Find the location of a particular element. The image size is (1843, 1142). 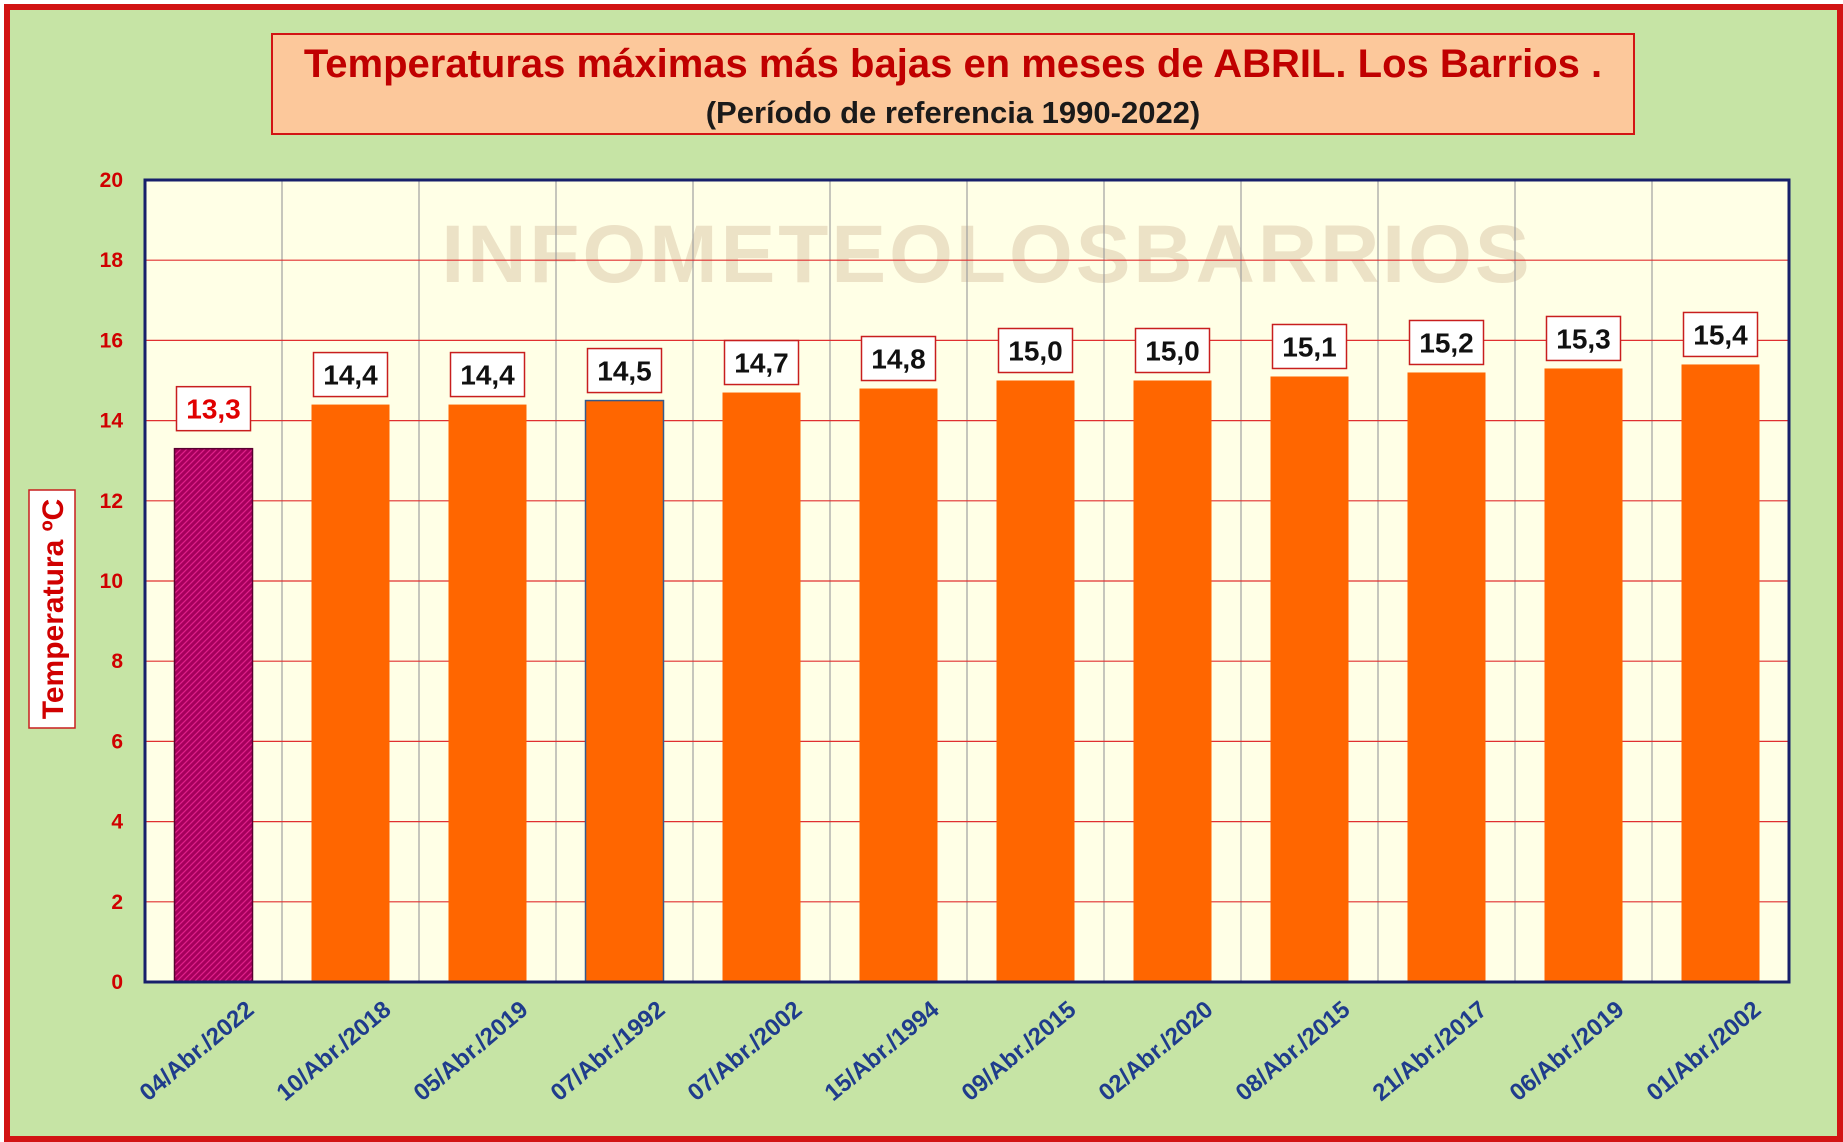

y-tick-label: 20 is located at coordinates (111, 180).